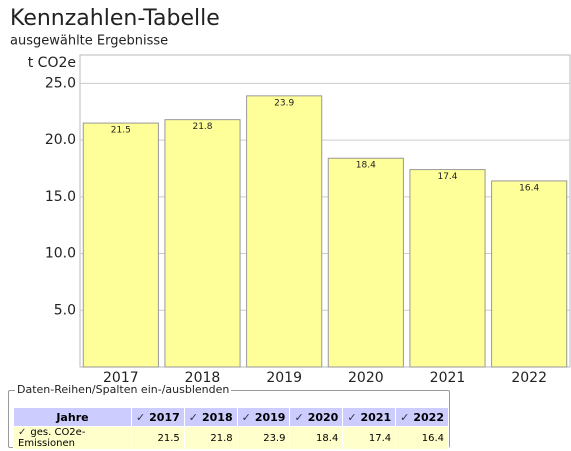 The image size is (571, 451). What do you see at coordinates (203, 378) in the screenshot?
I see `x-tick-label: 2018` at bounding box center [203, 378].